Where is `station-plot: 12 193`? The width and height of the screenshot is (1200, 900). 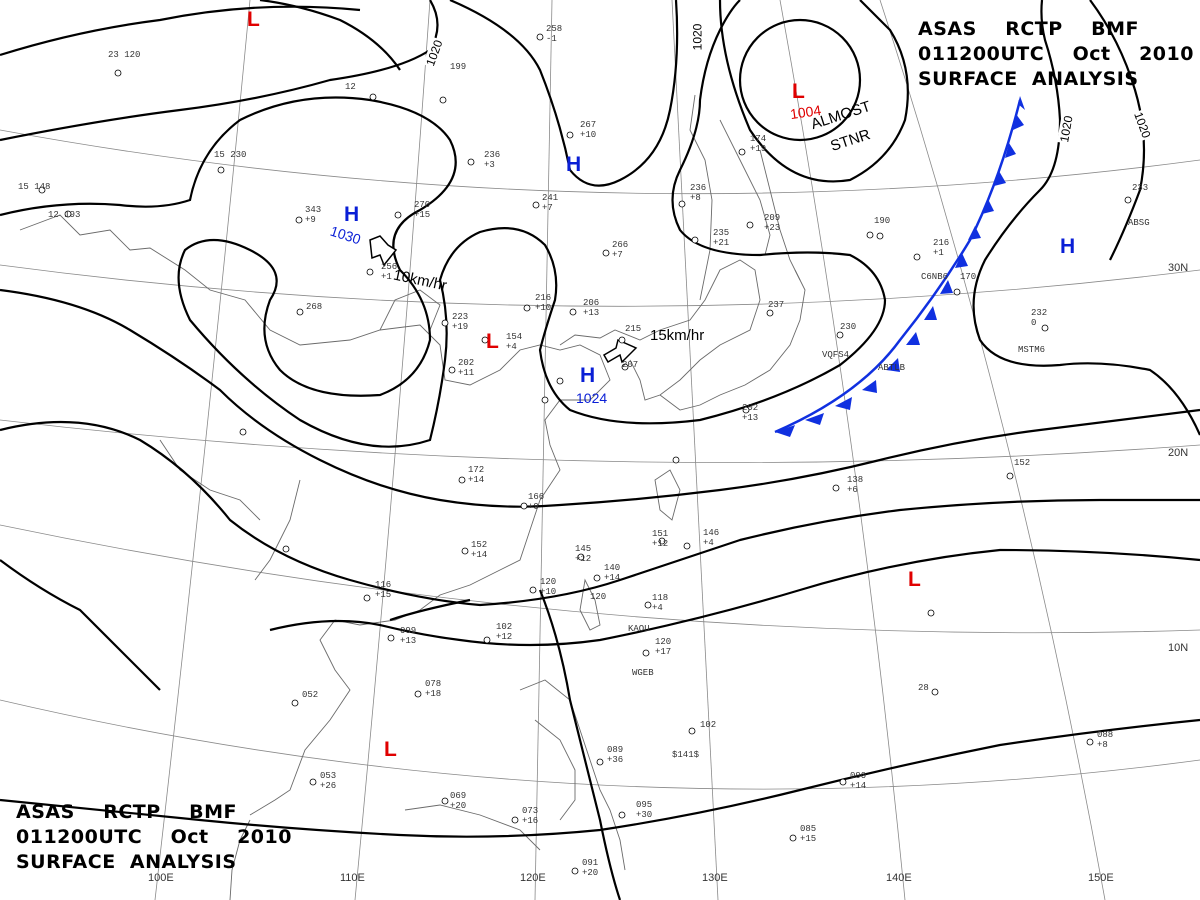 station-plot: 12 193 is located at coordinates (64, 215).